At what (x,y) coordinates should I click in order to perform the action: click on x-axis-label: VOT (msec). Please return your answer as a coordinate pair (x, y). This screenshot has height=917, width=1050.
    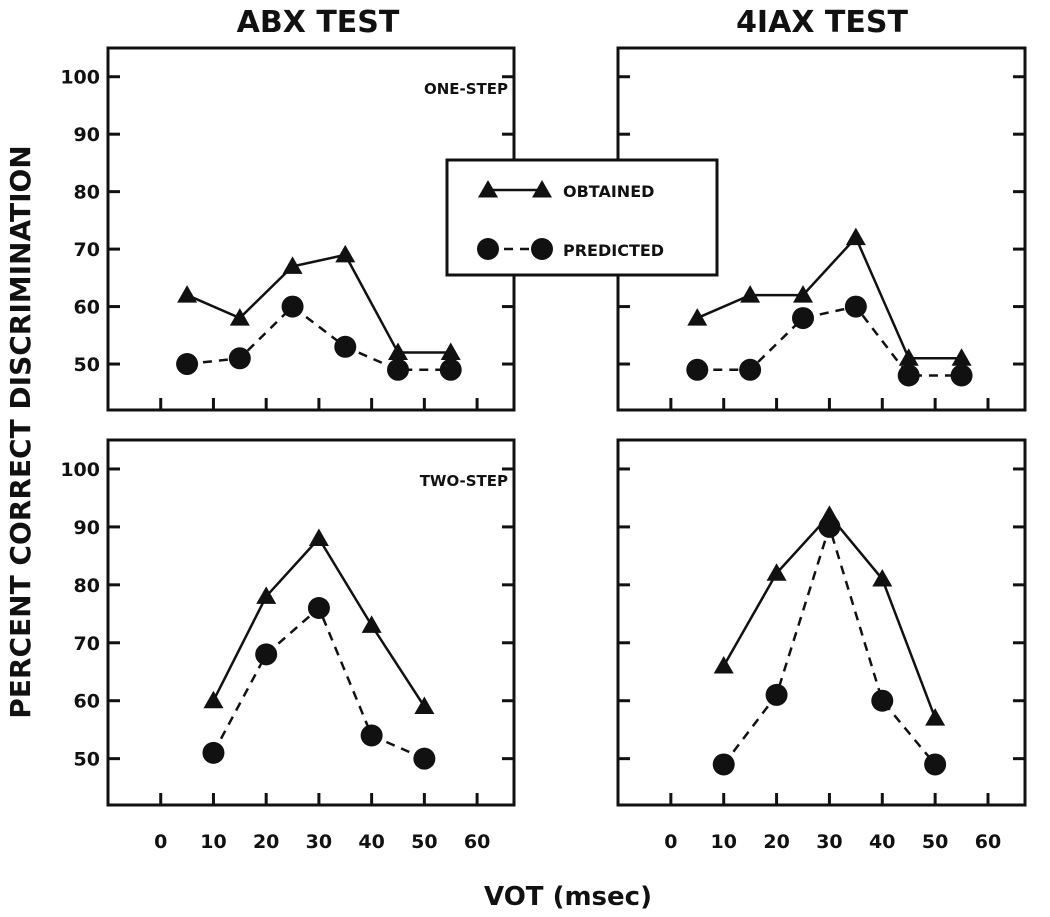
    Looking at the image, I should click on (568, 897).